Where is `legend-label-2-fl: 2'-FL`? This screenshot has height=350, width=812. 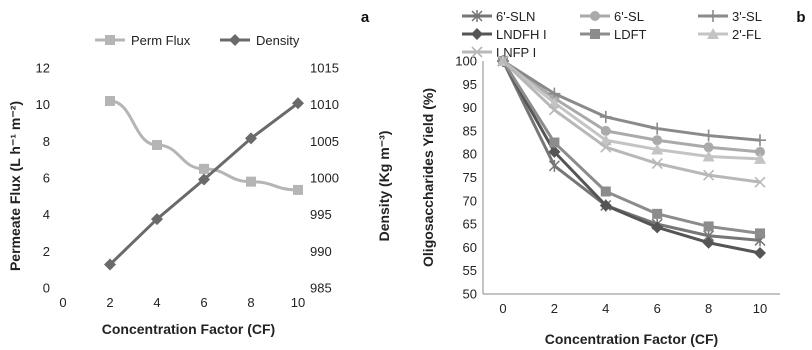
legend-label-2-fl: 2'-FL is located at coordinates (746, 34).